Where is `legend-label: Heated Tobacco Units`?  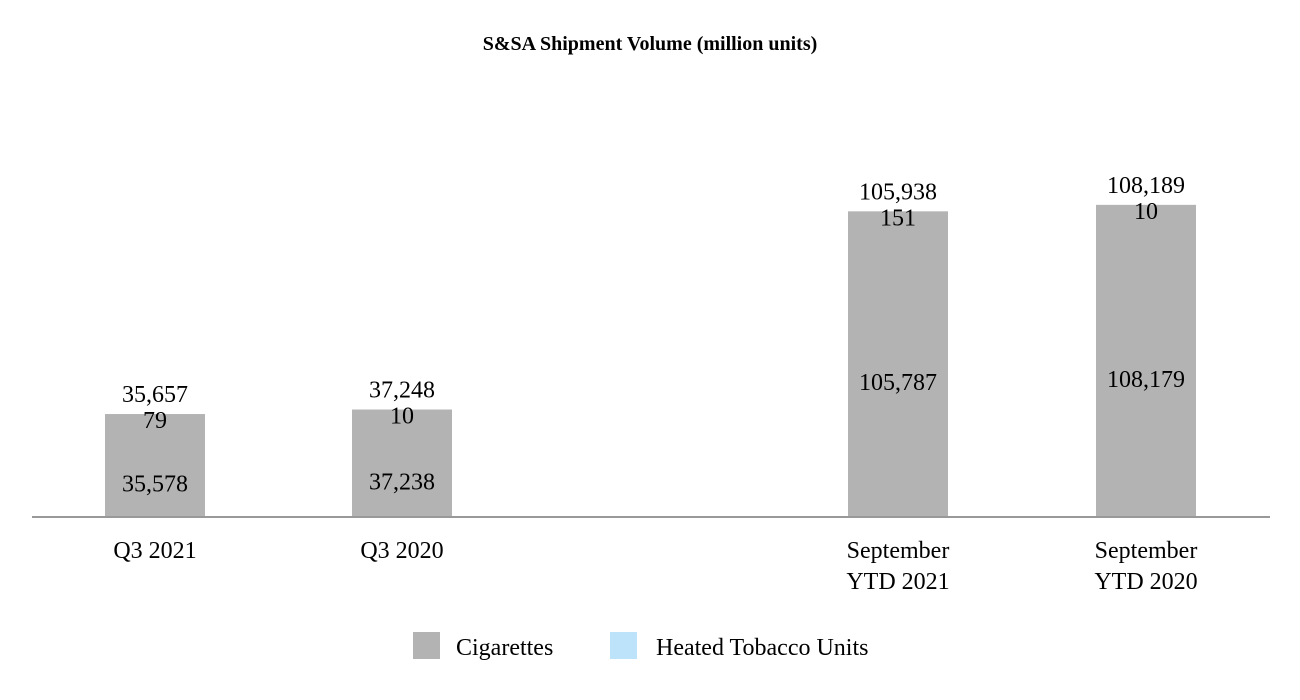
legend-label: Heated Tobacco Units is located at coordinates (762, 648).